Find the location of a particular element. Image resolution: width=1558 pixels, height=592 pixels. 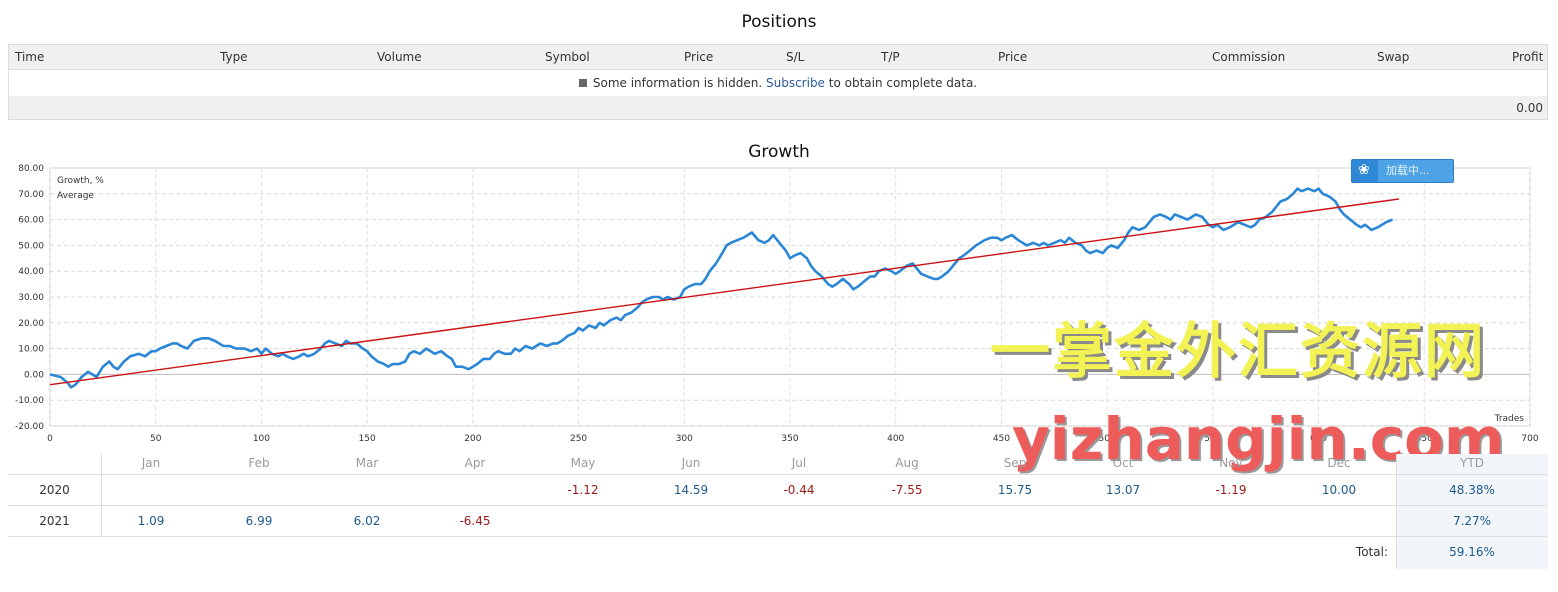

y-tick-label: 70.00 is located at coordinates (31, 195).